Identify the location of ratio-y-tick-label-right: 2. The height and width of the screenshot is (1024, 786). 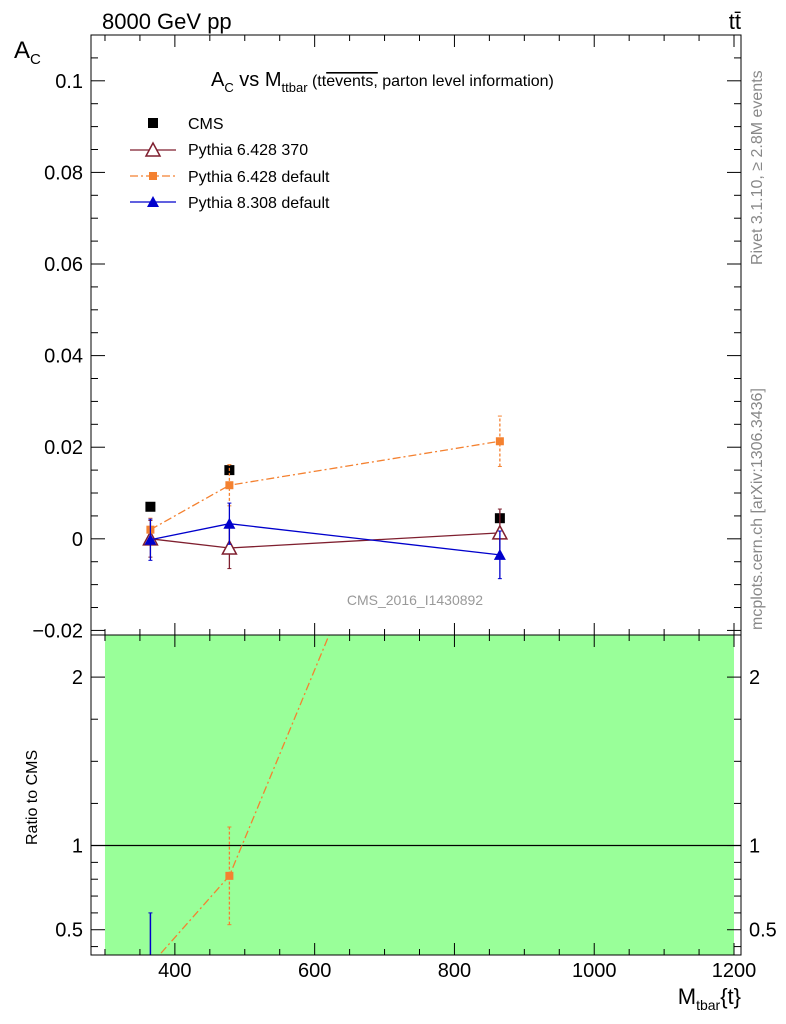
(754, 678).